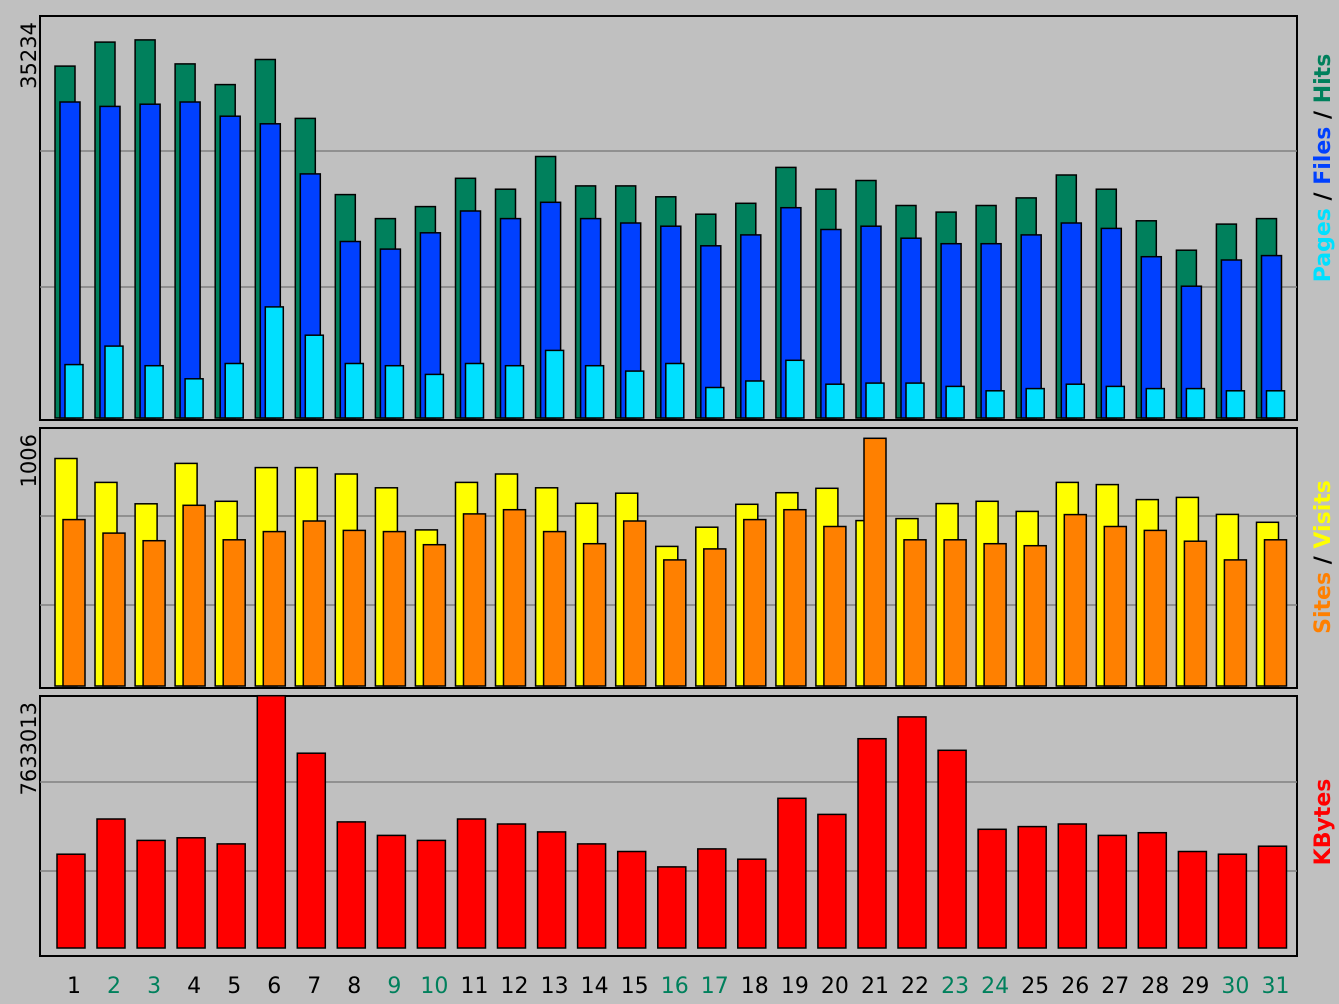  I want to click on day-label: 18, so click(755, 986).